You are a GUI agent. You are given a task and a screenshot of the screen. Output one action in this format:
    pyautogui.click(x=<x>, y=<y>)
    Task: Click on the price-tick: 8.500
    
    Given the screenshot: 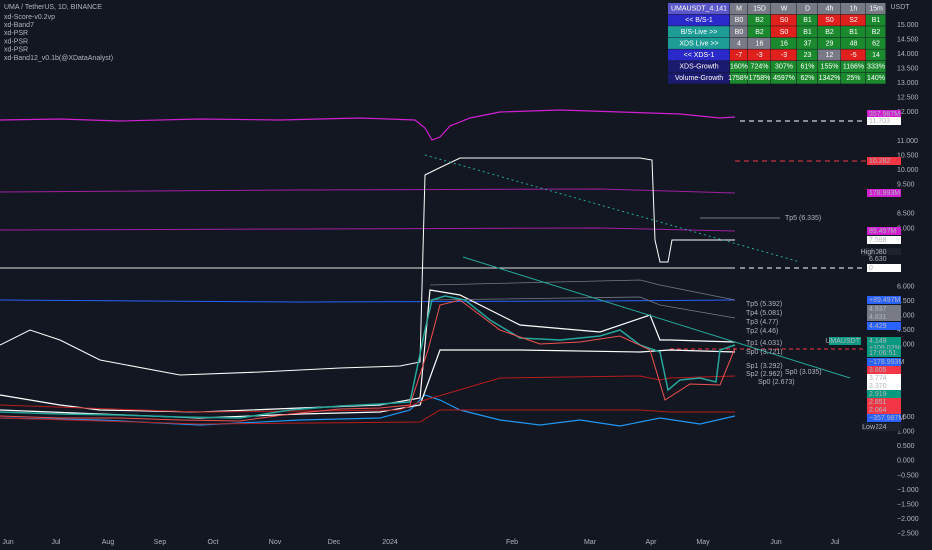 What is the action you would take?
    pyautogui.click(x=906, y=214)
    